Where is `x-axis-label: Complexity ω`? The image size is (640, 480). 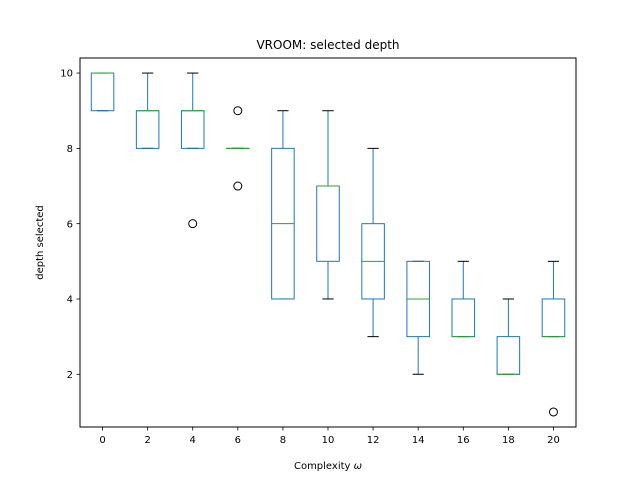 x-axis-label: Complexity ω is located at coordinates (328, 466).